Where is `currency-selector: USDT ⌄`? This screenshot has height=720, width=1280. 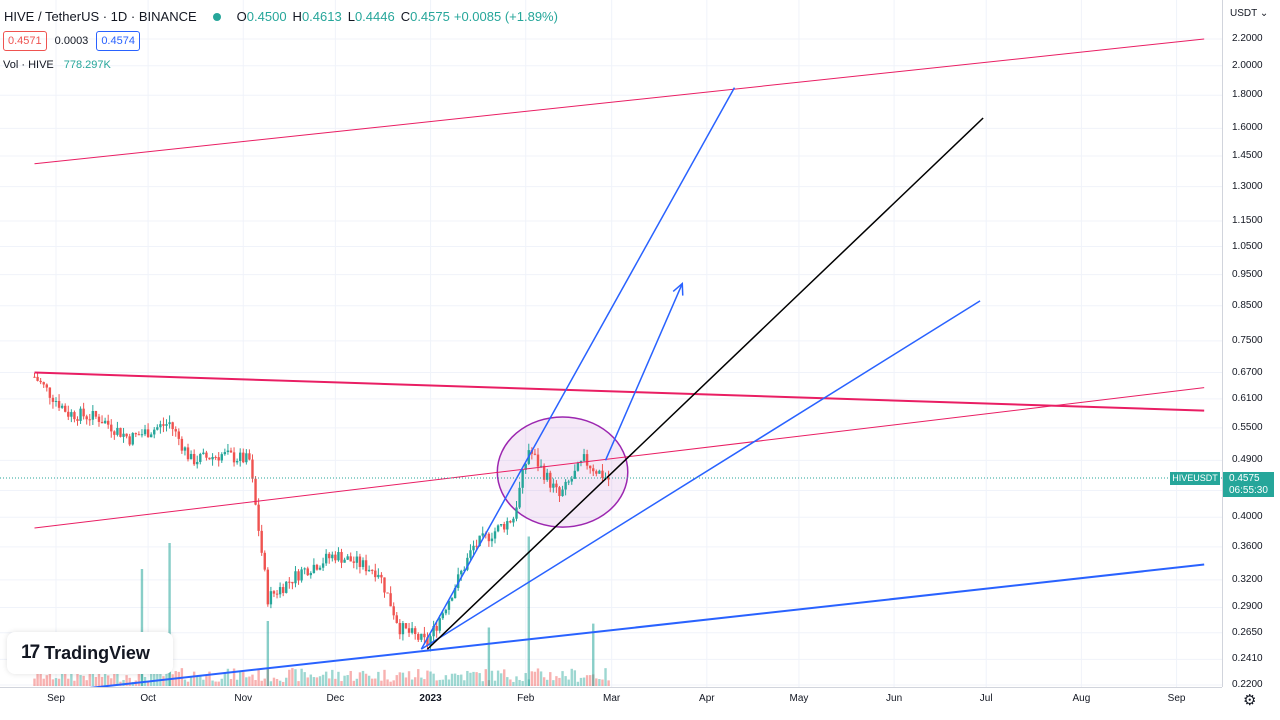
currency-selector: USDT ⌄ is located at coordinates (1249, 13).